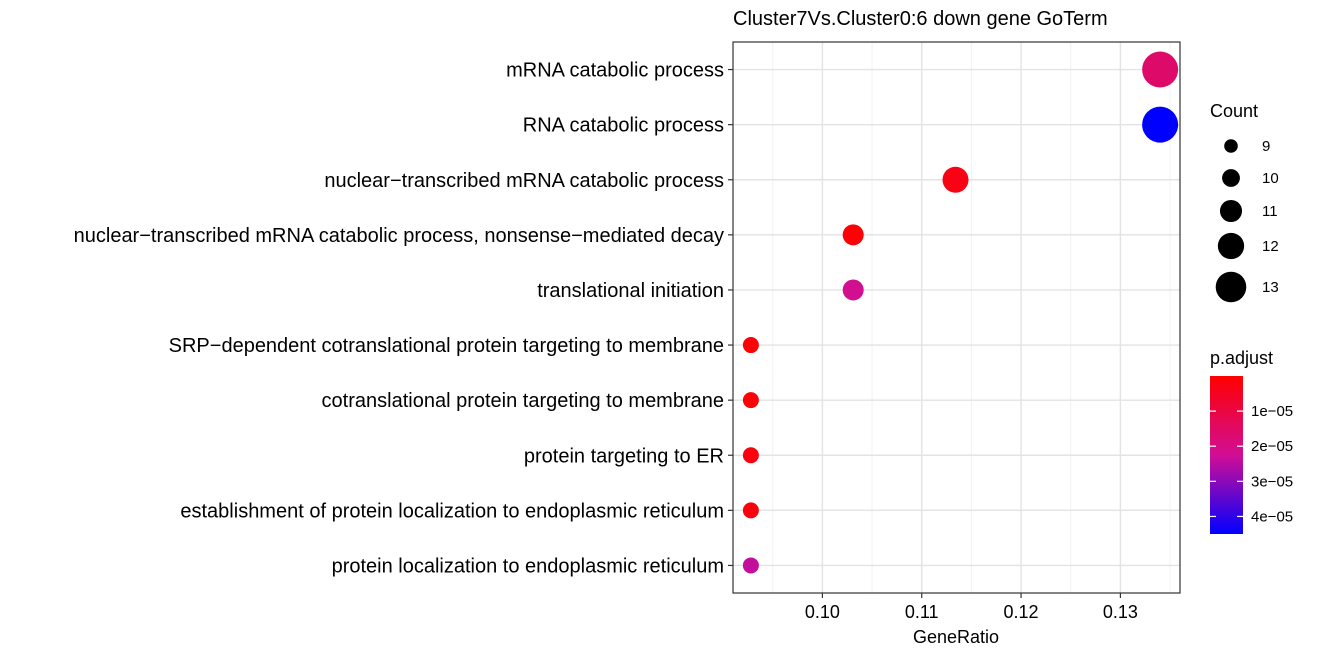  What do you see at coordinates (1226, 455) in the screenshot?
I see `color-legend-bar` at bounding box center [1226, 455].